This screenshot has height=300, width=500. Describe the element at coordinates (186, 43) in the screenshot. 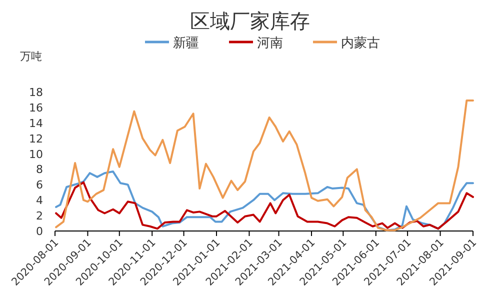

I see `legend-label: 新疆` at that location.